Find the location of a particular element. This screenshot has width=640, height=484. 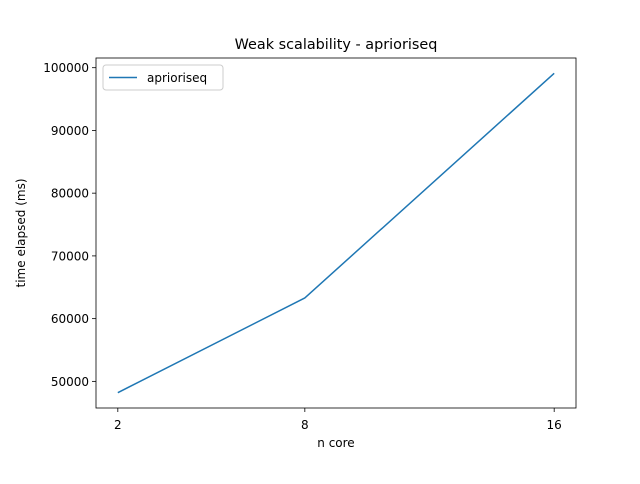

y-tick-label: 100000 is located at coordinates (66, 68).